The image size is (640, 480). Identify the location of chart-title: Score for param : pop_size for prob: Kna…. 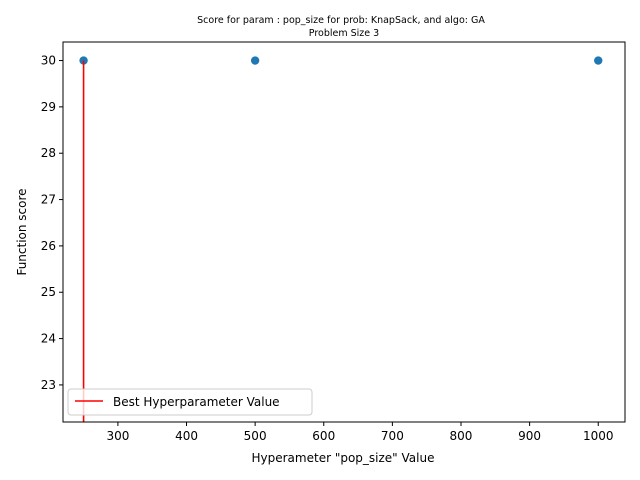
(341, 20).